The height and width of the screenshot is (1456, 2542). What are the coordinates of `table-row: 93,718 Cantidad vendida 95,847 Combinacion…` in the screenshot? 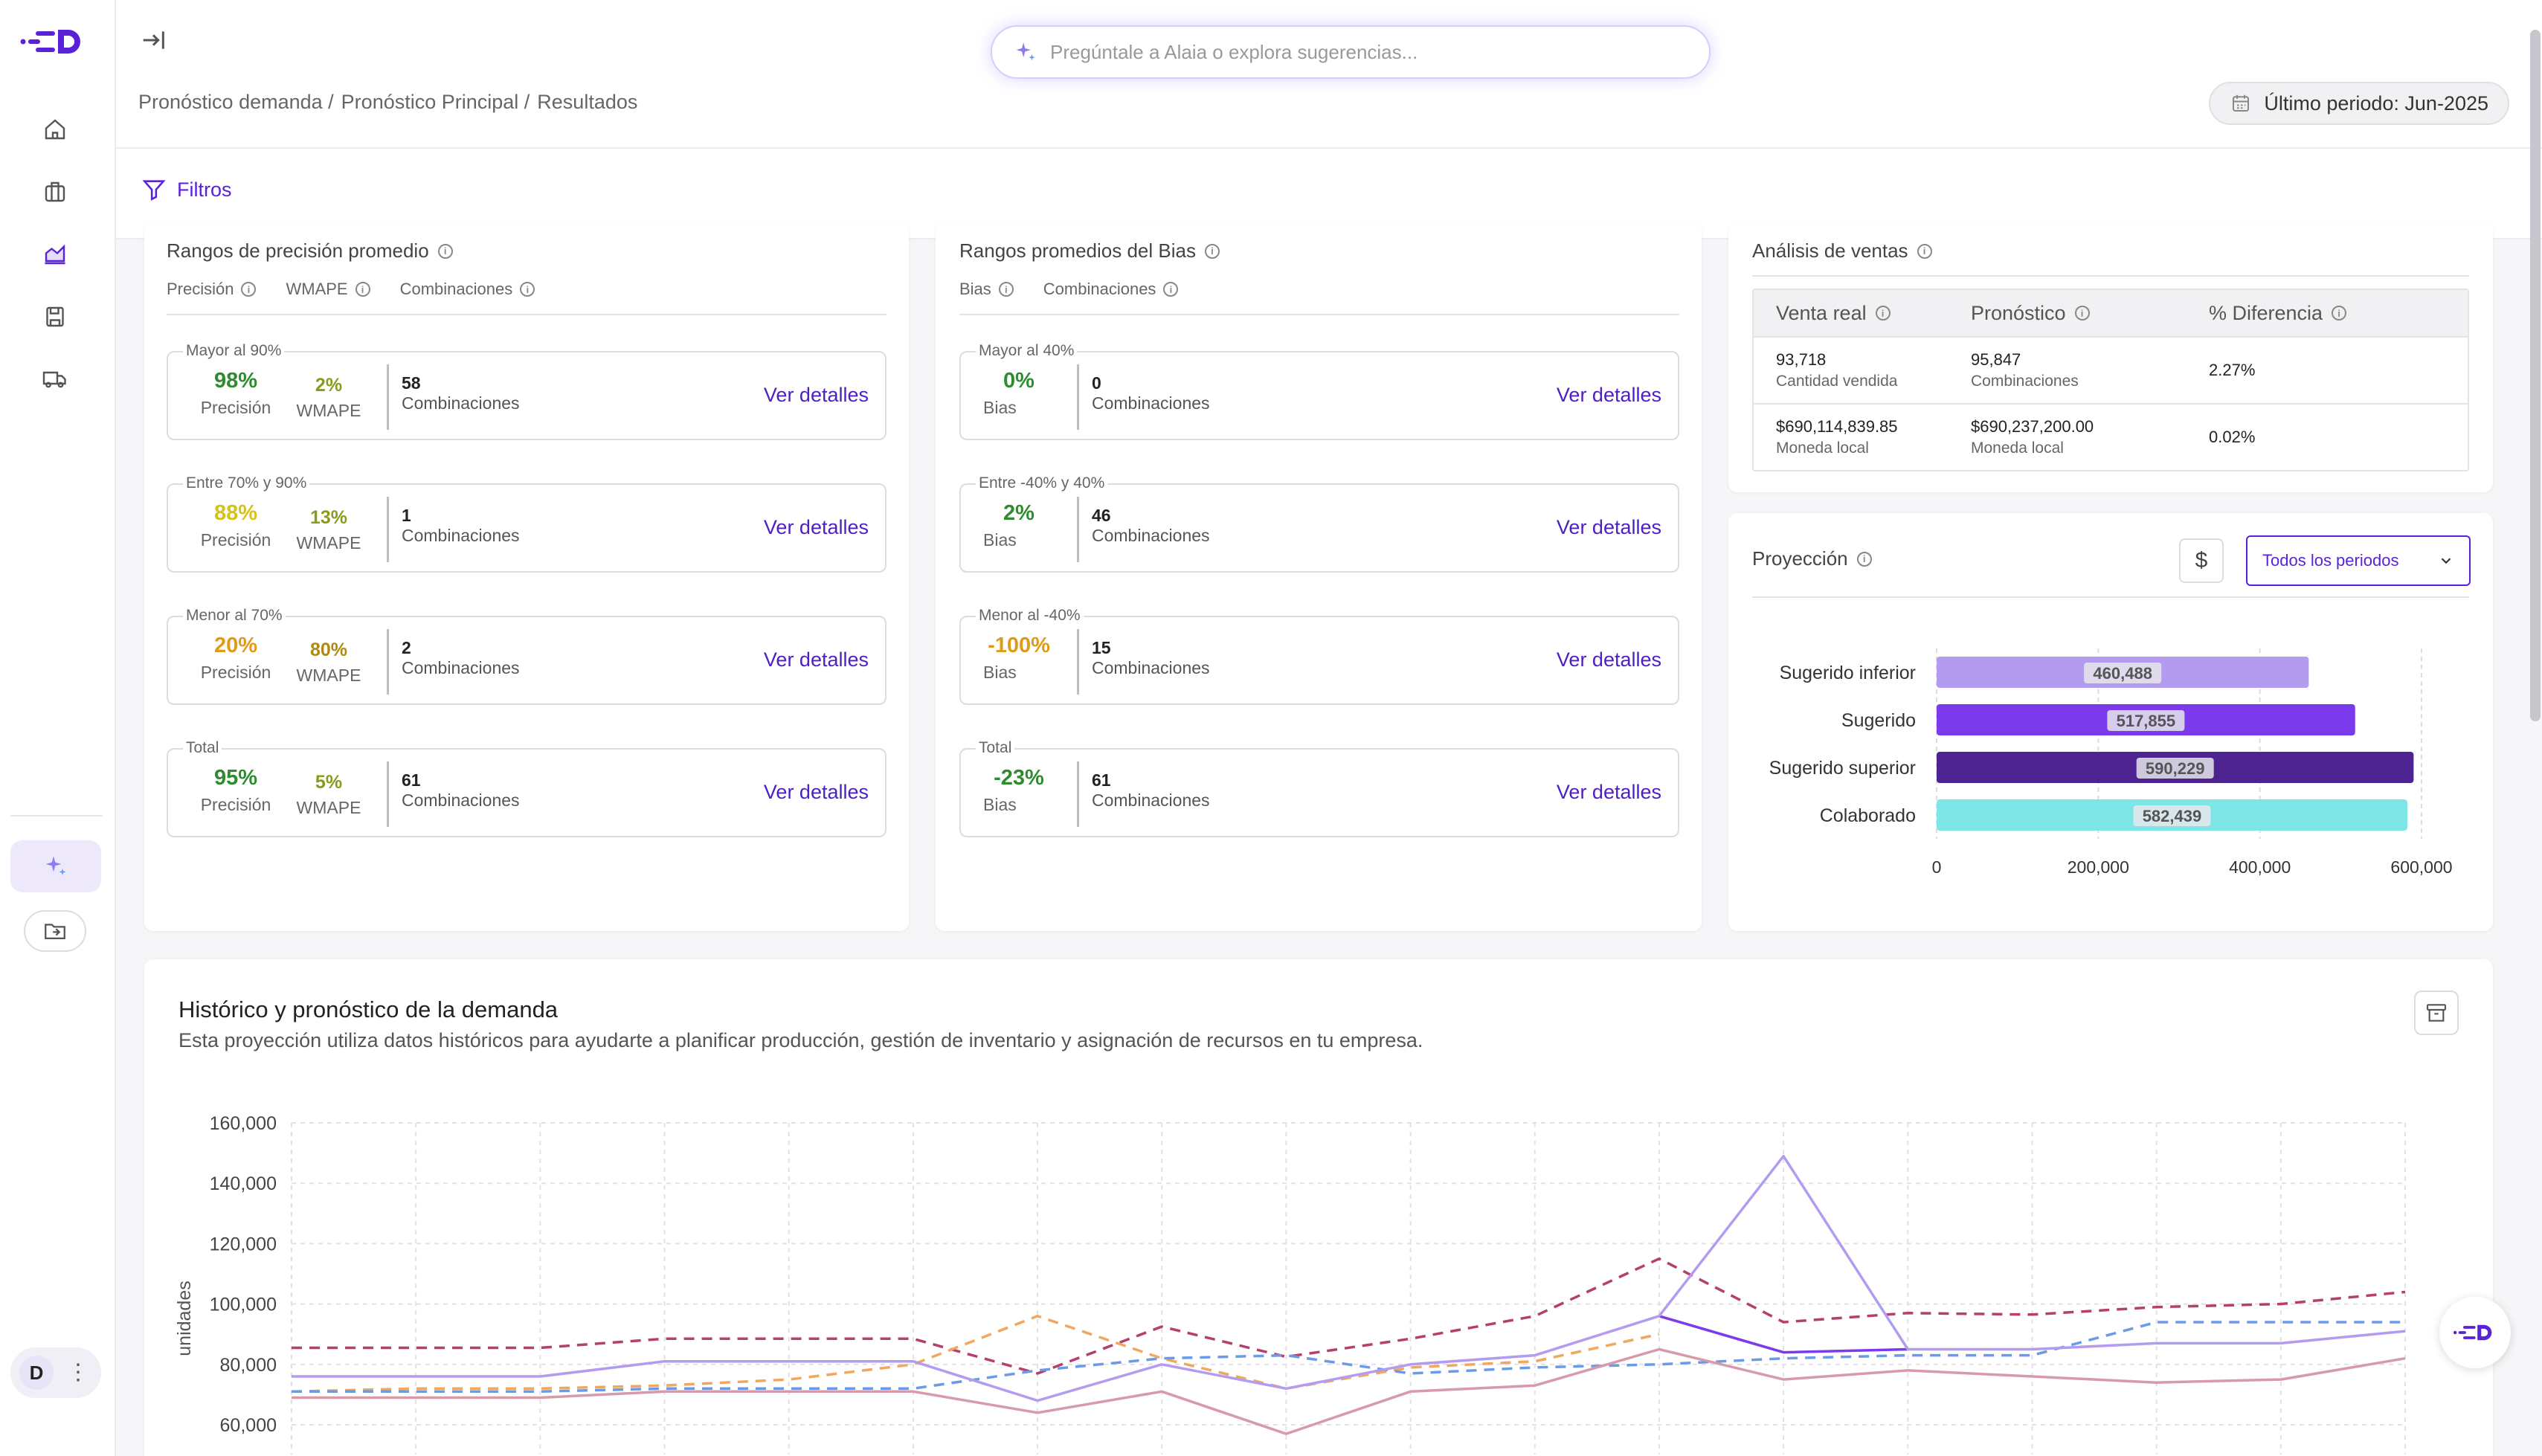 It's located at (2111, 369).